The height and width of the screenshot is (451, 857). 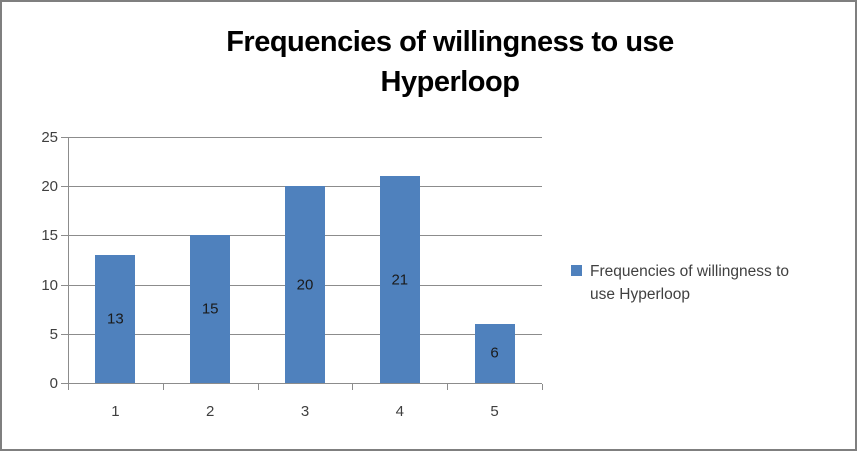 I want to click on y-tick-label: 10, so click(x=49, y=285).